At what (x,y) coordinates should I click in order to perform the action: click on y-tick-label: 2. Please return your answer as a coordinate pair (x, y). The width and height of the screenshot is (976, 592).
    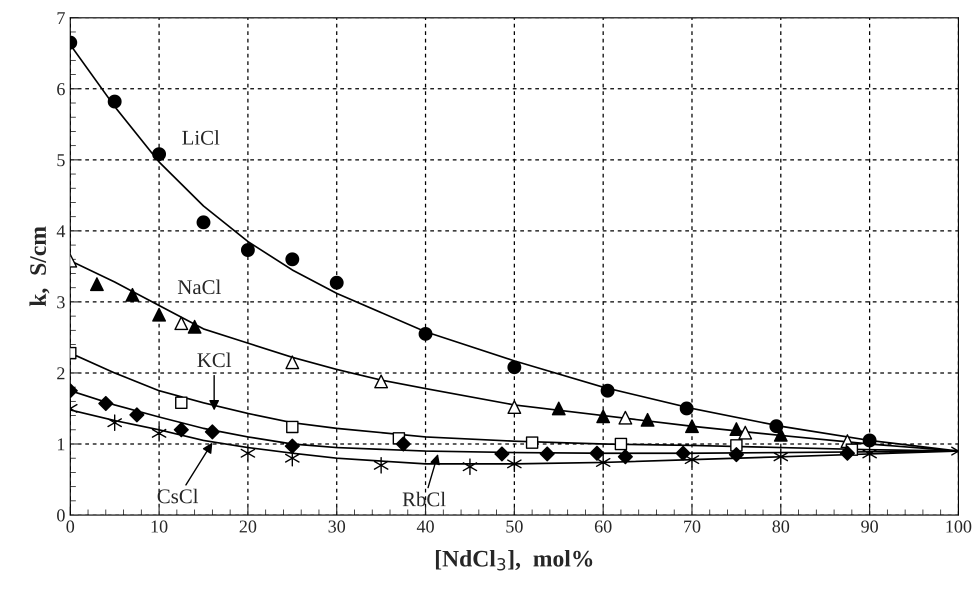
    Looking at the image, I should click on (60, 373).